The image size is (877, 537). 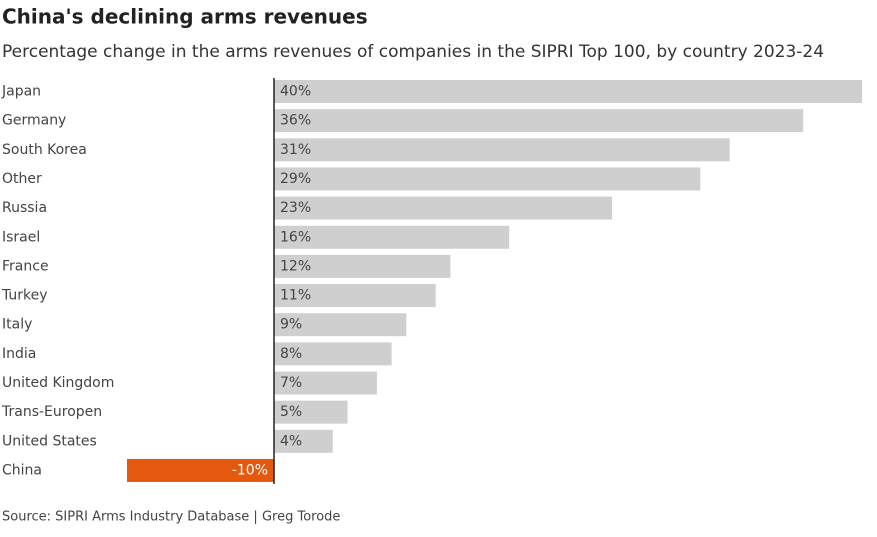 I want to click on category-label: France, so click(x=25, y=266).